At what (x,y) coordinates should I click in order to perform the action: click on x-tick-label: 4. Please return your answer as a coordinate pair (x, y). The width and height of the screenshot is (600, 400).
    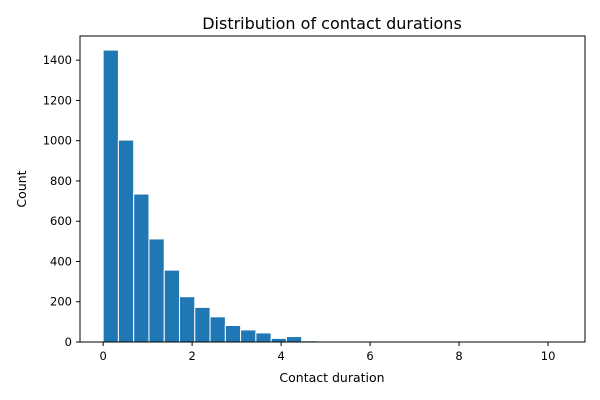
    Looking at the image, I should click on (280, 356).